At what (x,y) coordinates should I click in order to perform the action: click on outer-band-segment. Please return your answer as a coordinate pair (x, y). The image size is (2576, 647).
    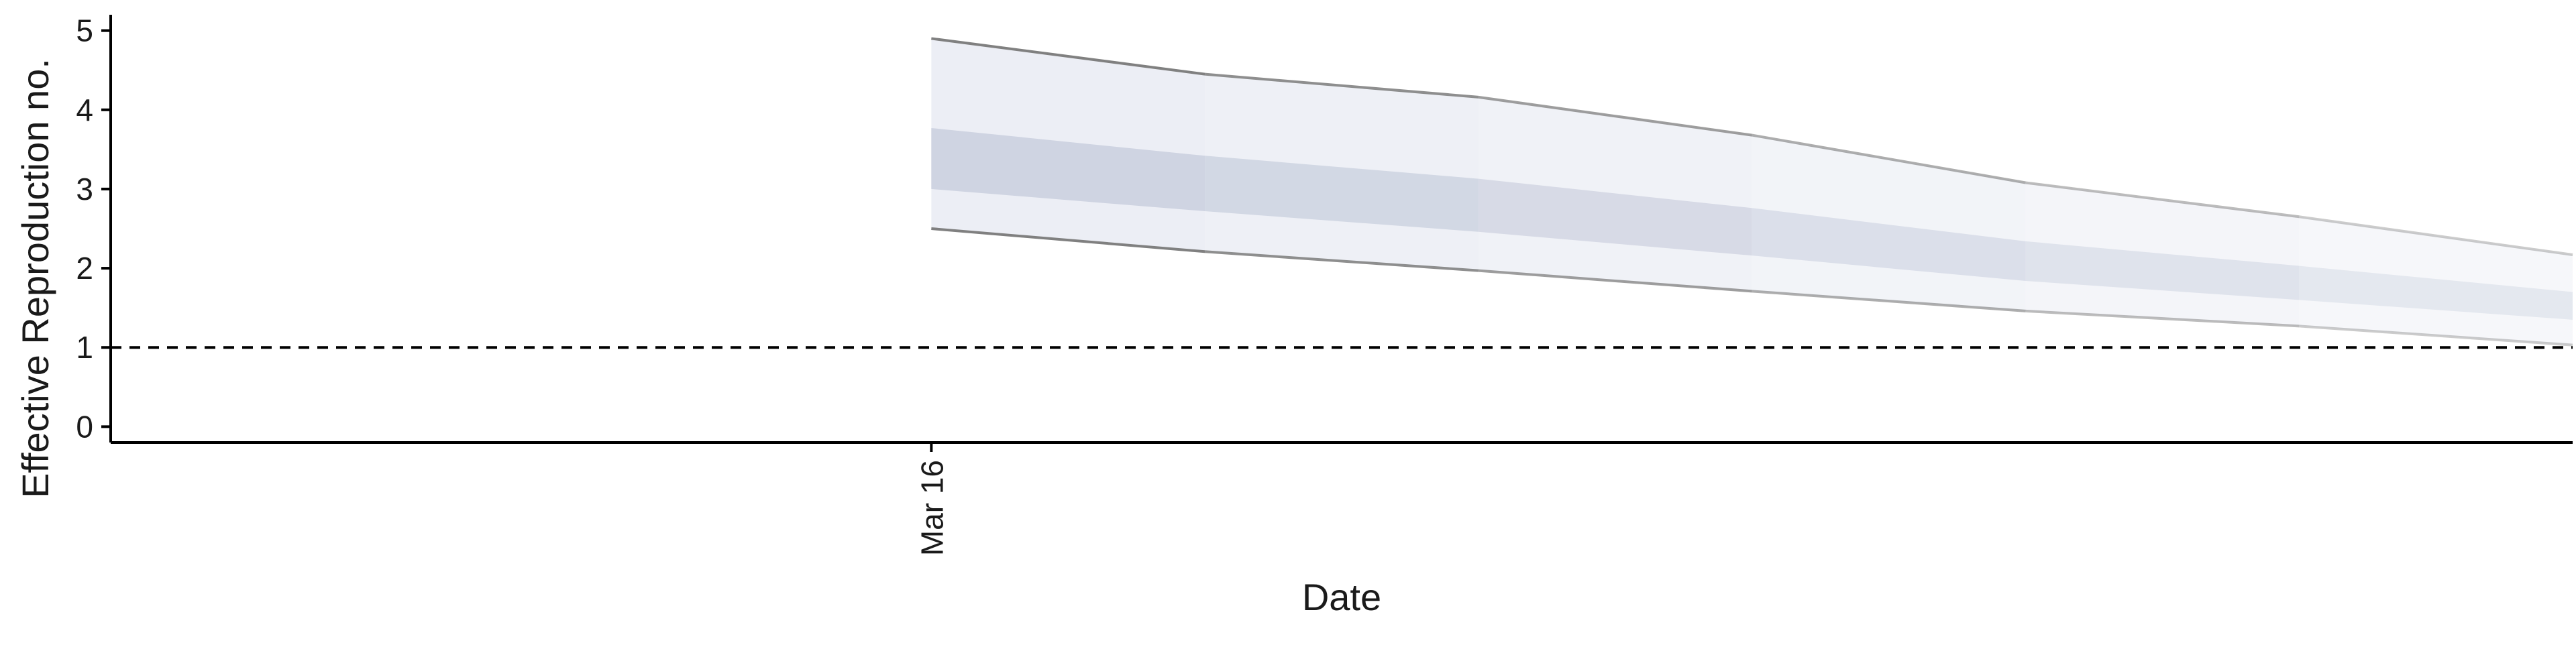
    Looking at the image, I should click on (2436, 281).